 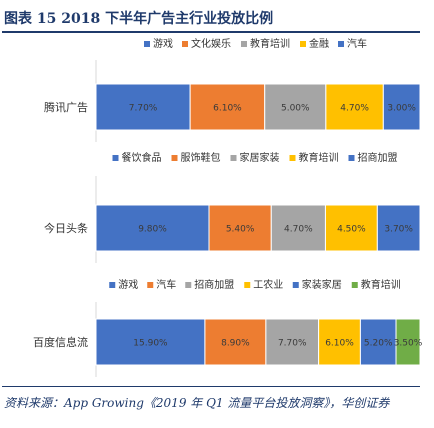 What do you see at coordinates (319, 43) in the screenshot?
I see `legend-label: 金融` at bounding box center [319, 43].